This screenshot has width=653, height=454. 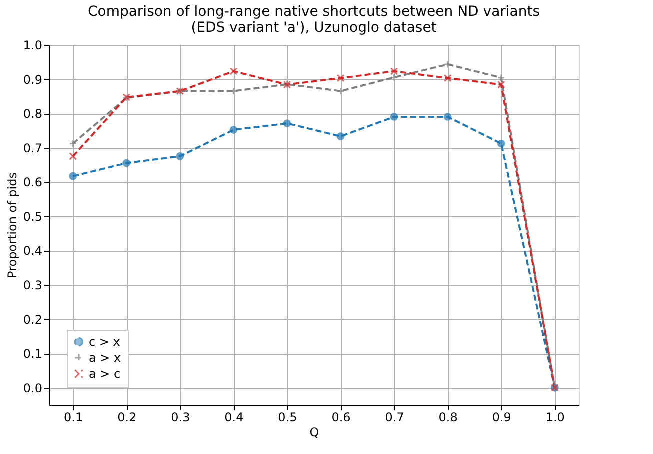 What do you see at coordinates (448, 417) in the screenshot?
I see `x-tick-label: 0.8` at bounding box center [448, 417].